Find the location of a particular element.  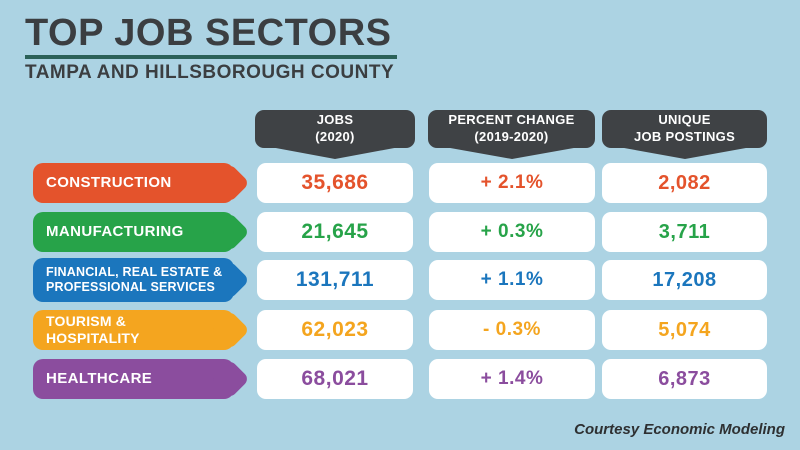

unique-postings-value: 6,873 is located at coordinates (684, 379).